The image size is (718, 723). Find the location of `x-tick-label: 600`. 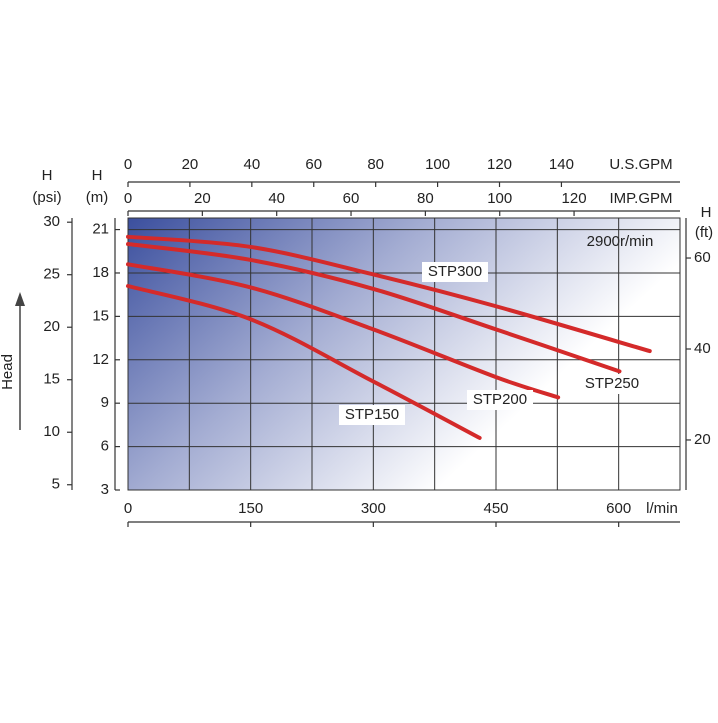

x-tick-label: 600 is located at coordinates (618, 508).